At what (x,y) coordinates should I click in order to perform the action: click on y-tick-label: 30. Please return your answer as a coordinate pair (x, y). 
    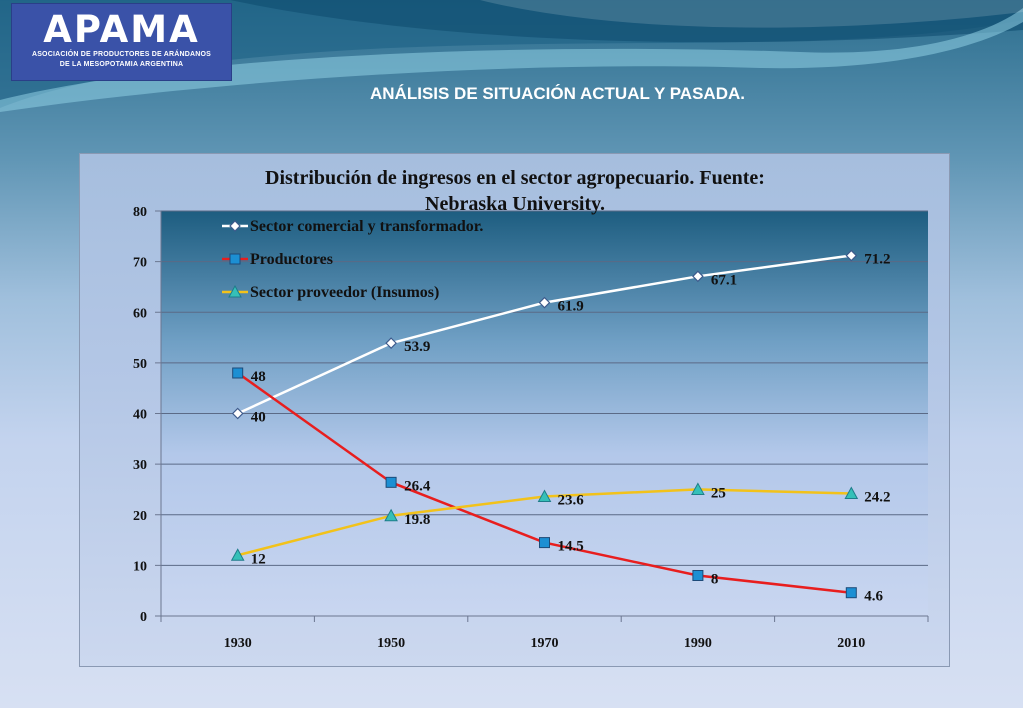
    Looking at the image, I should click on (140, 465).